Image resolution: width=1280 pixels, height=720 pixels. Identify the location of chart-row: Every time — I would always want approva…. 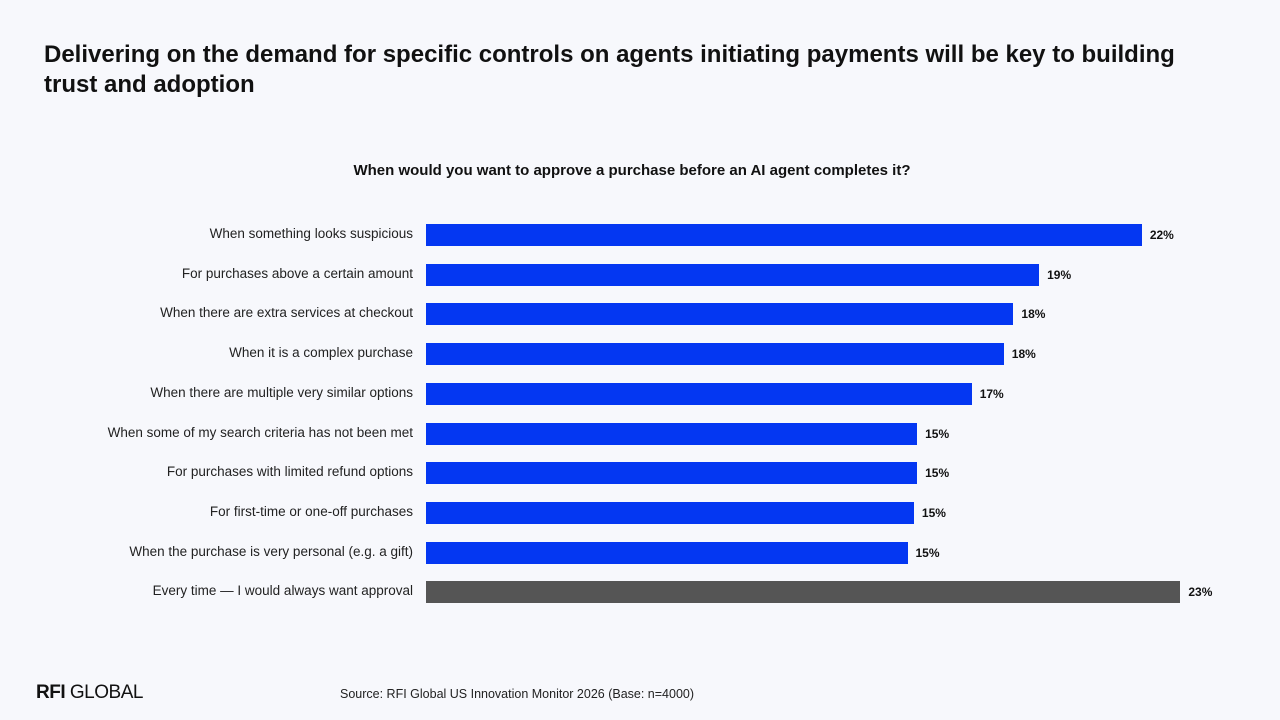
(640, 591).